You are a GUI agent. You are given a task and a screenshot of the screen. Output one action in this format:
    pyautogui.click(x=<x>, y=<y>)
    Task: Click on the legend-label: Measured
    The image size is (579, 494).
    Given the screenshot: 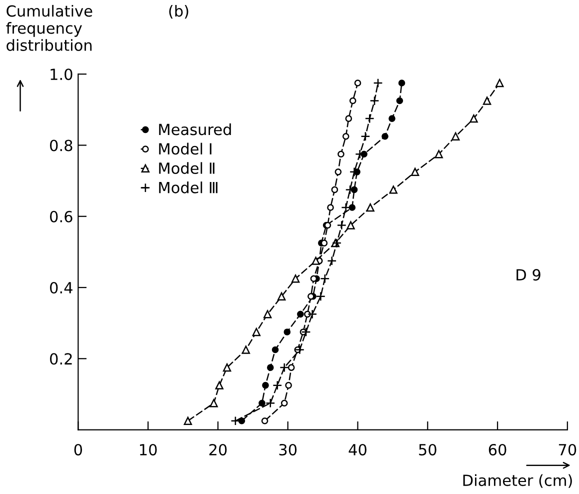 What is the action you would take?
    pyautogui.click(x=195, y=129)
    